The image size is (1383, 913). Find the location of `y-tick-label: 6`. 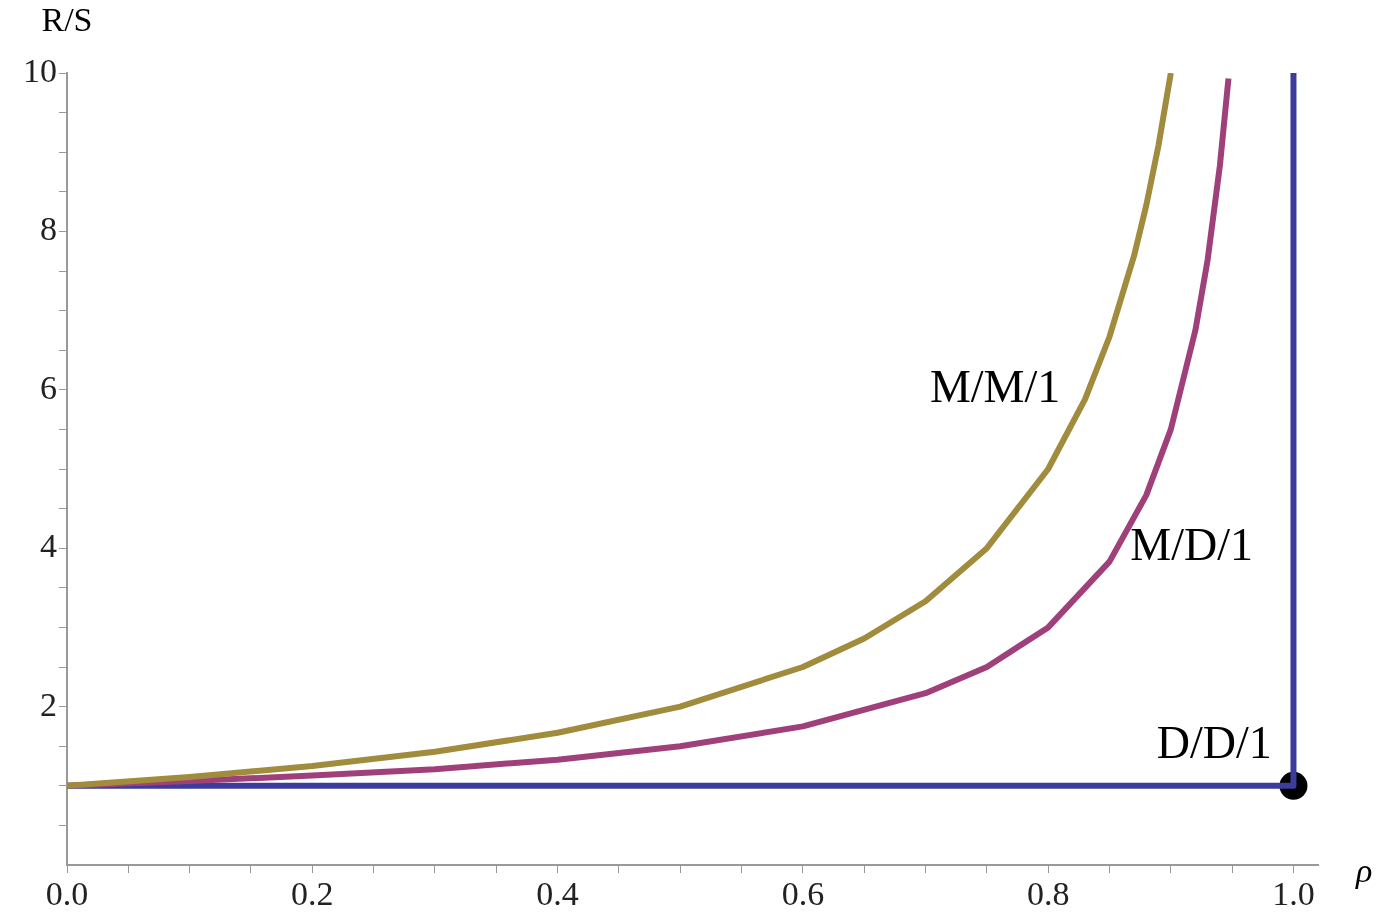

y-tick-label: 6 is located at coordinates (48, 387).